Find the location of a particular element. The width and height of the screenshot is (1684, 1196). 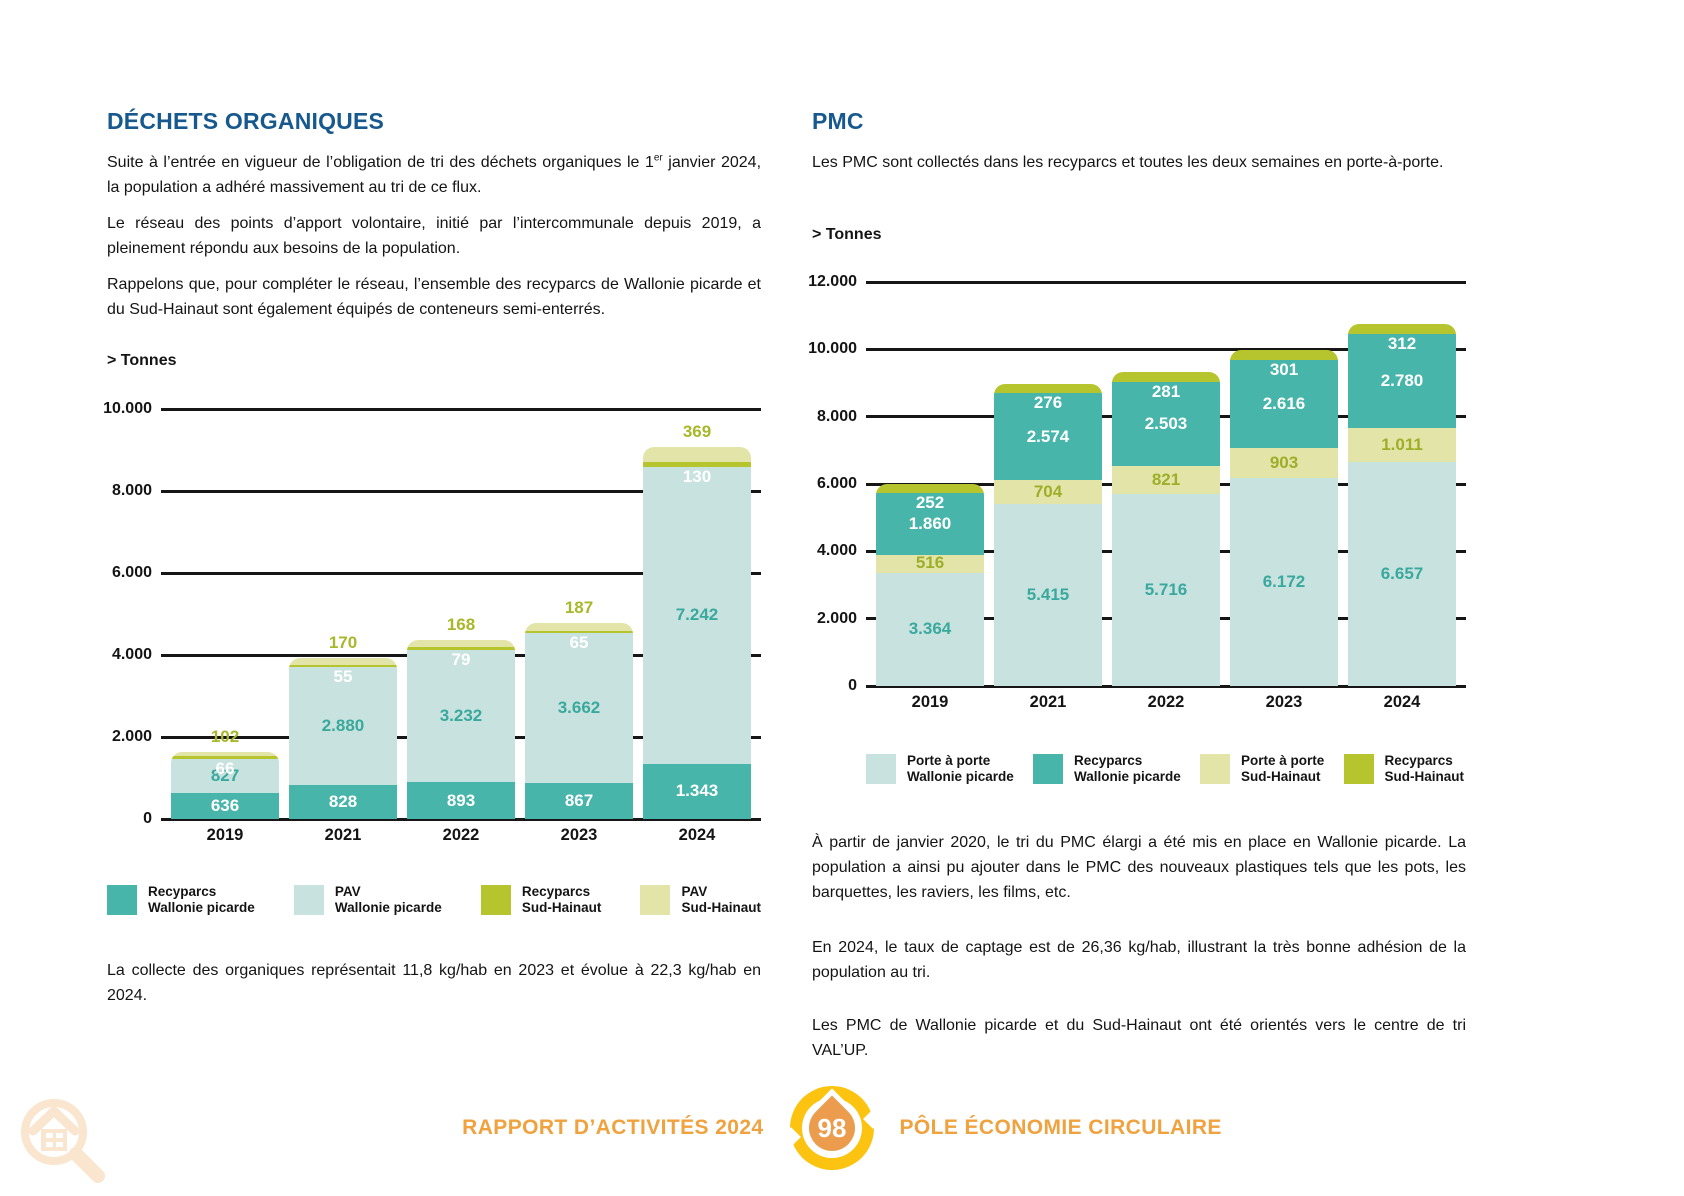

bar-value: 170 is located at coordinates (343, 642).